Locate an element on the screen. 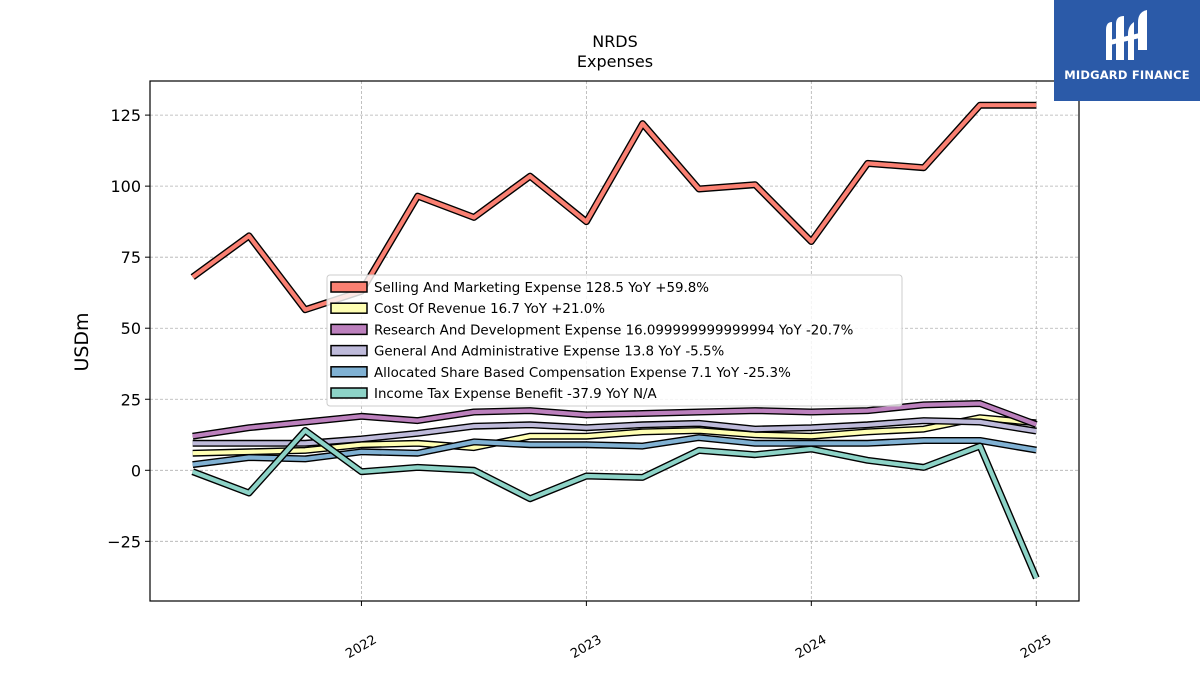 The height and width of the screenshot is (675, 1200). logo-text: MIDGARD FINANCE is located at coordinates (1127, 75).